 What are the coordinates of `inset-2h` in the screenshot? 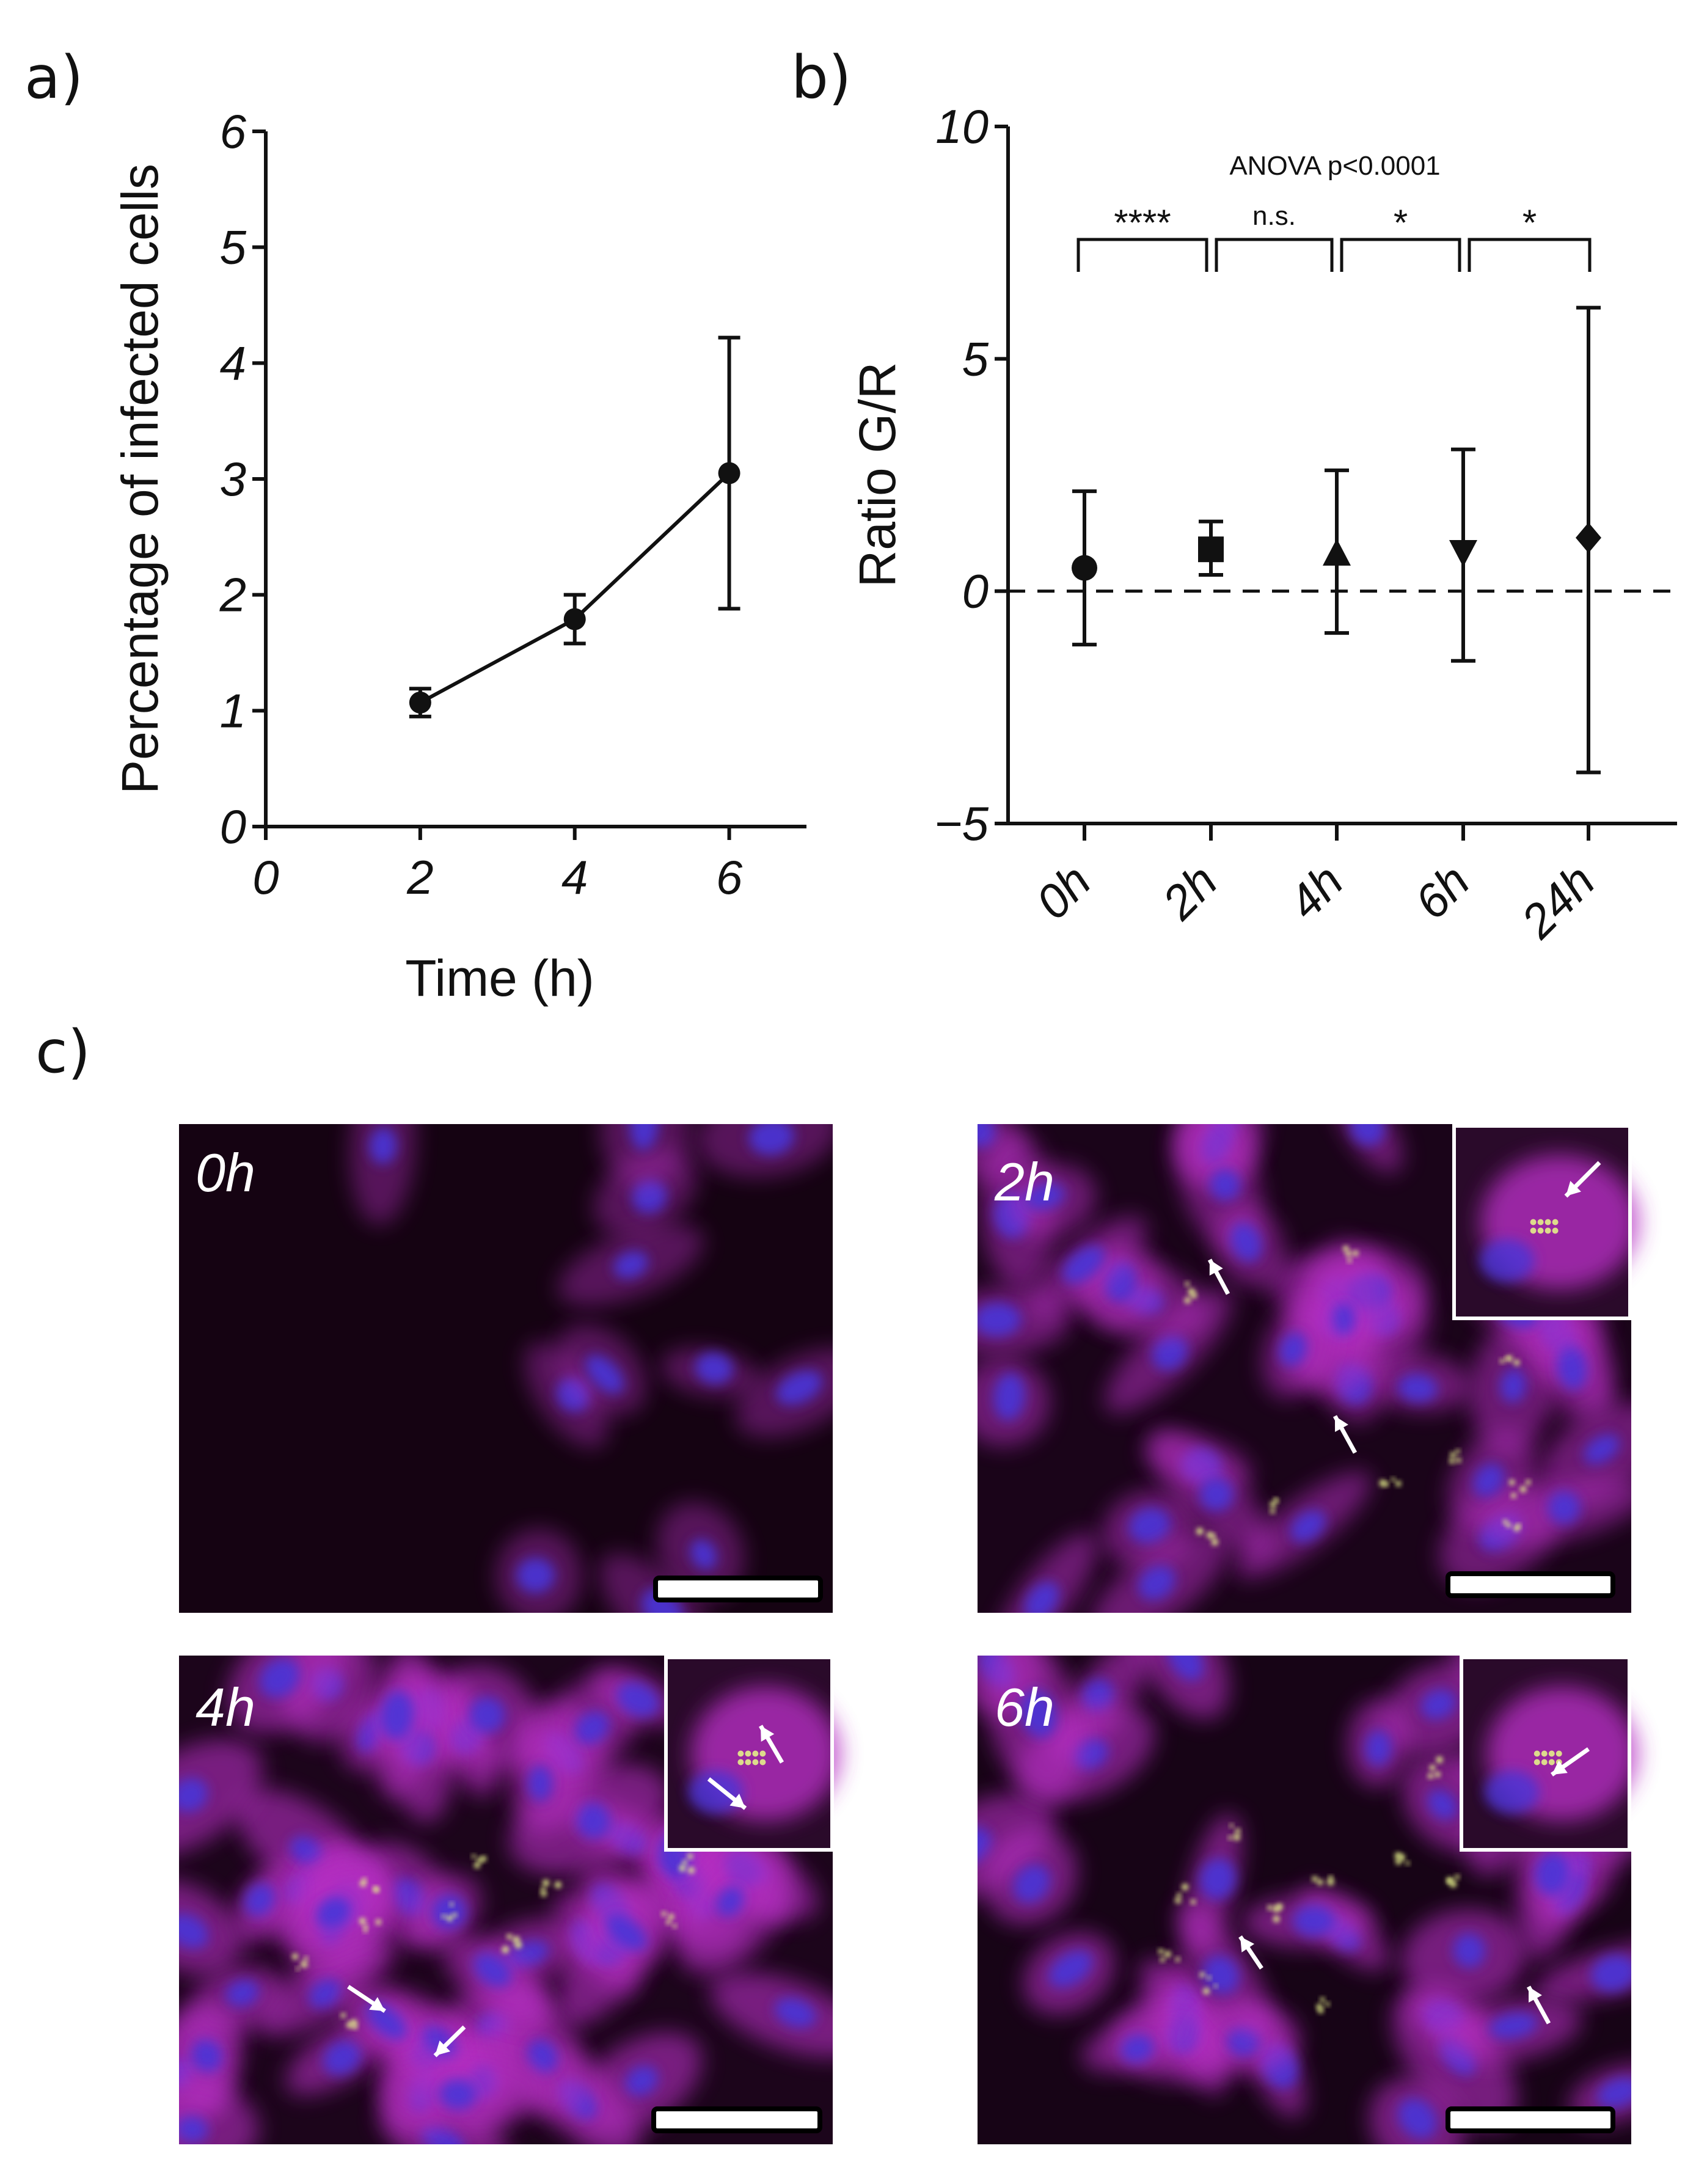 It's located at (1545, 1222).